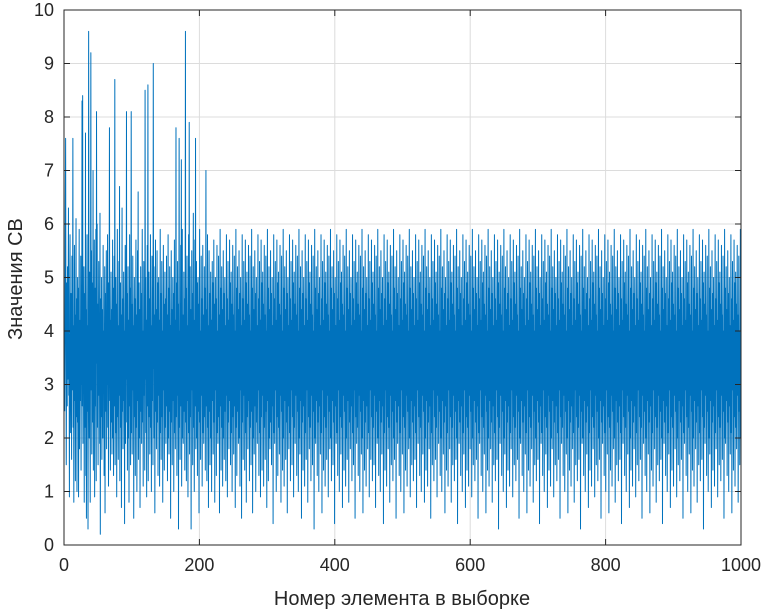 Image resolution: width=766 pixels, height=612 pixels. What do you see at coordinates (49, 64) in the screenshot?
I see `y-tick-label: 9` at bounding box center [49, 64].